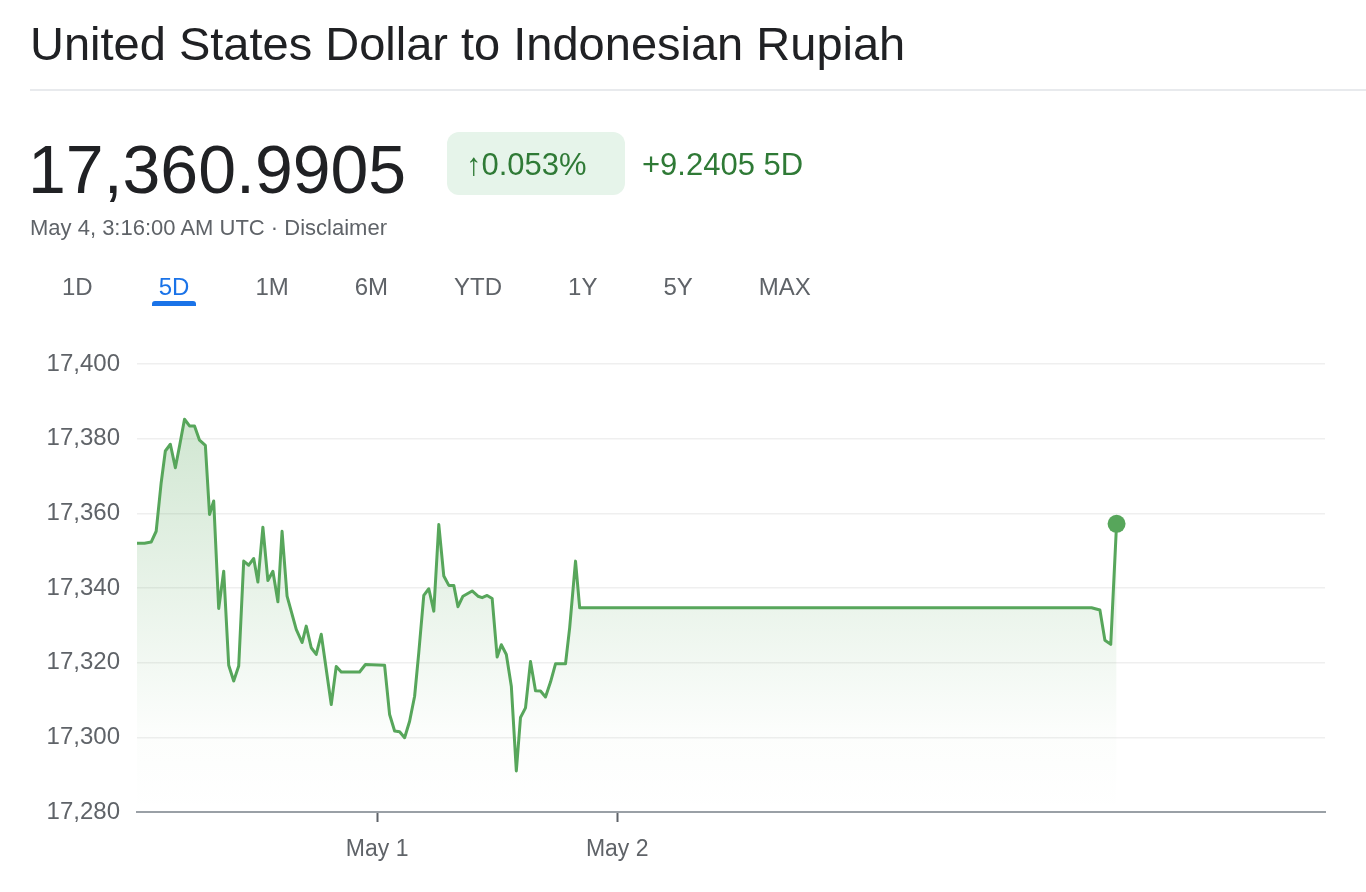 This screenshot has height=892, width=1366. What do you see at coordinates (371, 286) in the screenshot?
I see `text: 6M` at bounding box center [371, 286].